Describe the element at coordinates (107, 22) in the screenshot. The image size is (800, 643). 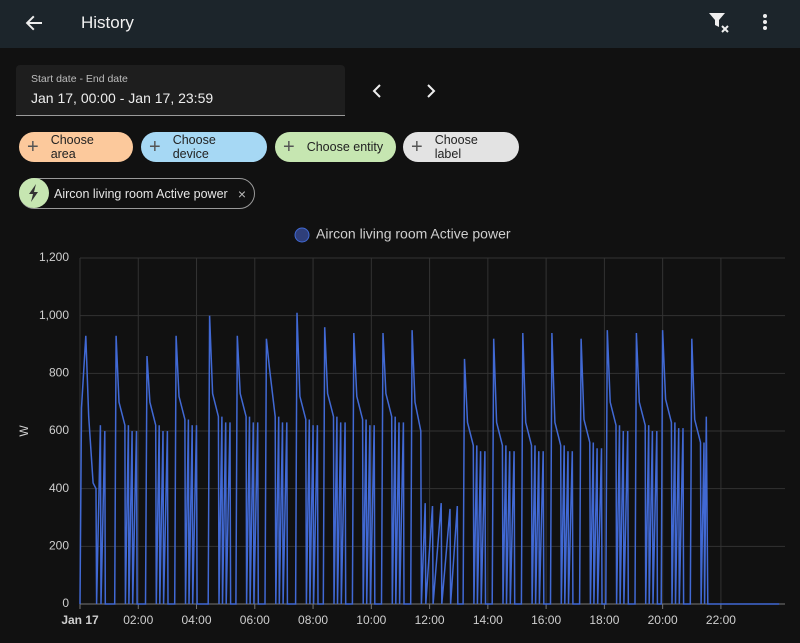
I see `page-title: History` at that location.